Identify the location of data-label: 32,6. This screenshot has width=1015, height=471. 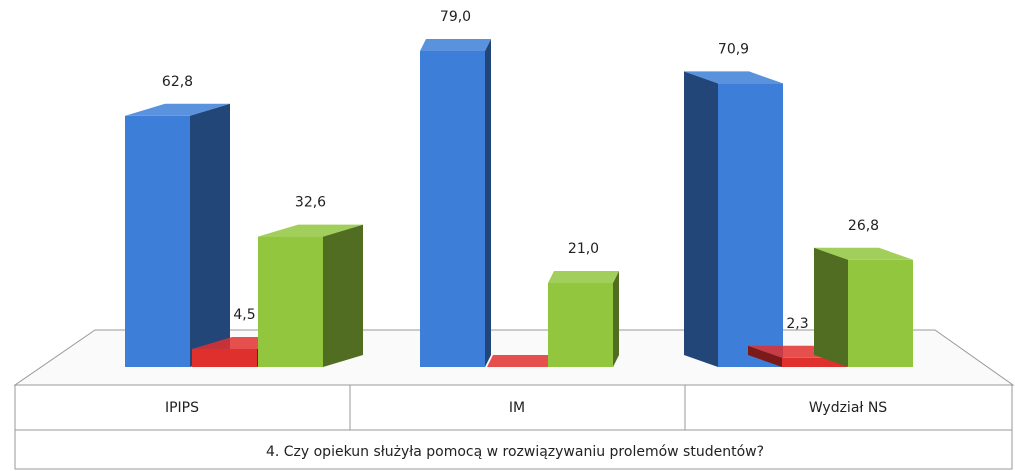
(310, 203).